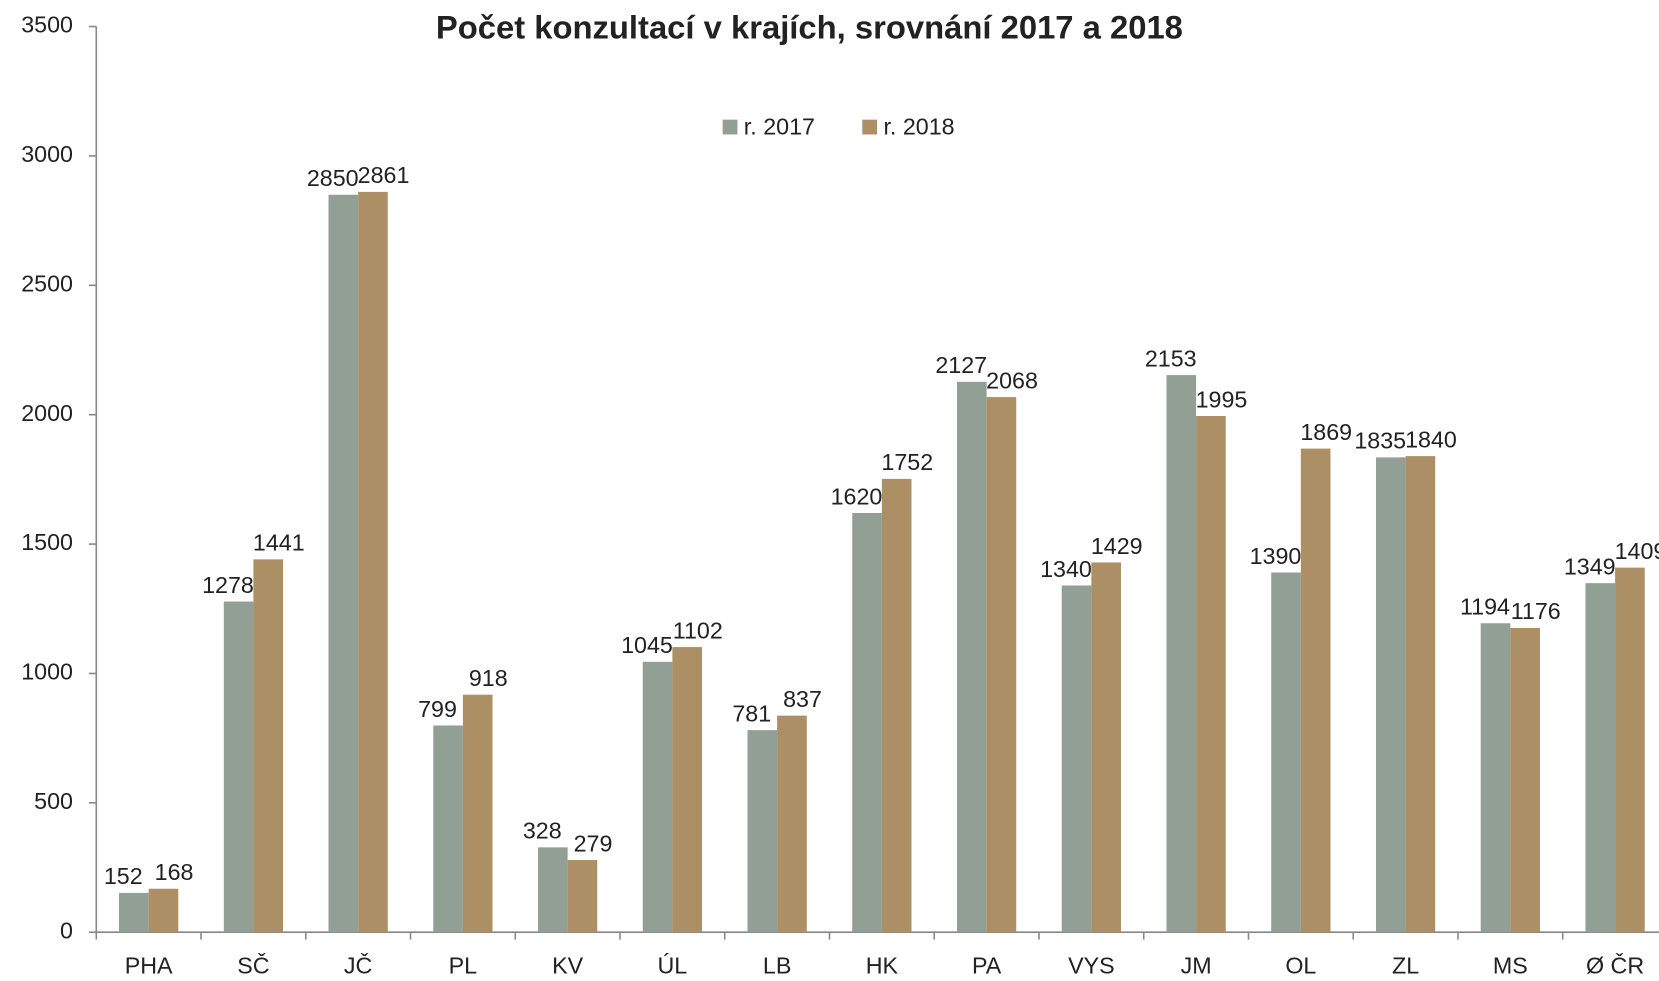  I want to click on data-label: 1045, so click(647, 645).